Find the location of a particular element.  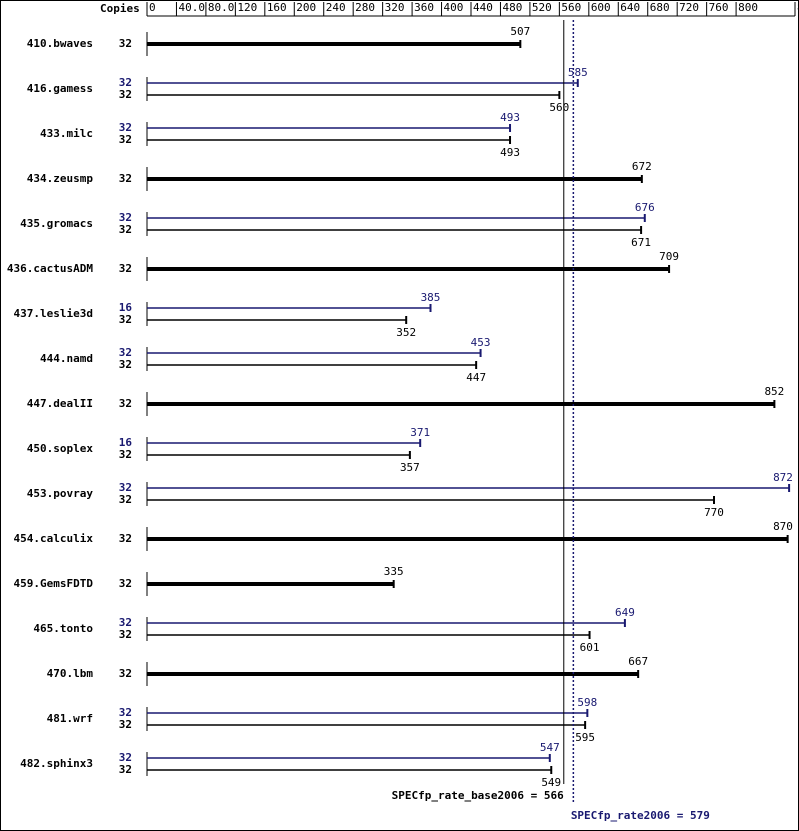

value-label: 352 is located at coordinates (406, 332).